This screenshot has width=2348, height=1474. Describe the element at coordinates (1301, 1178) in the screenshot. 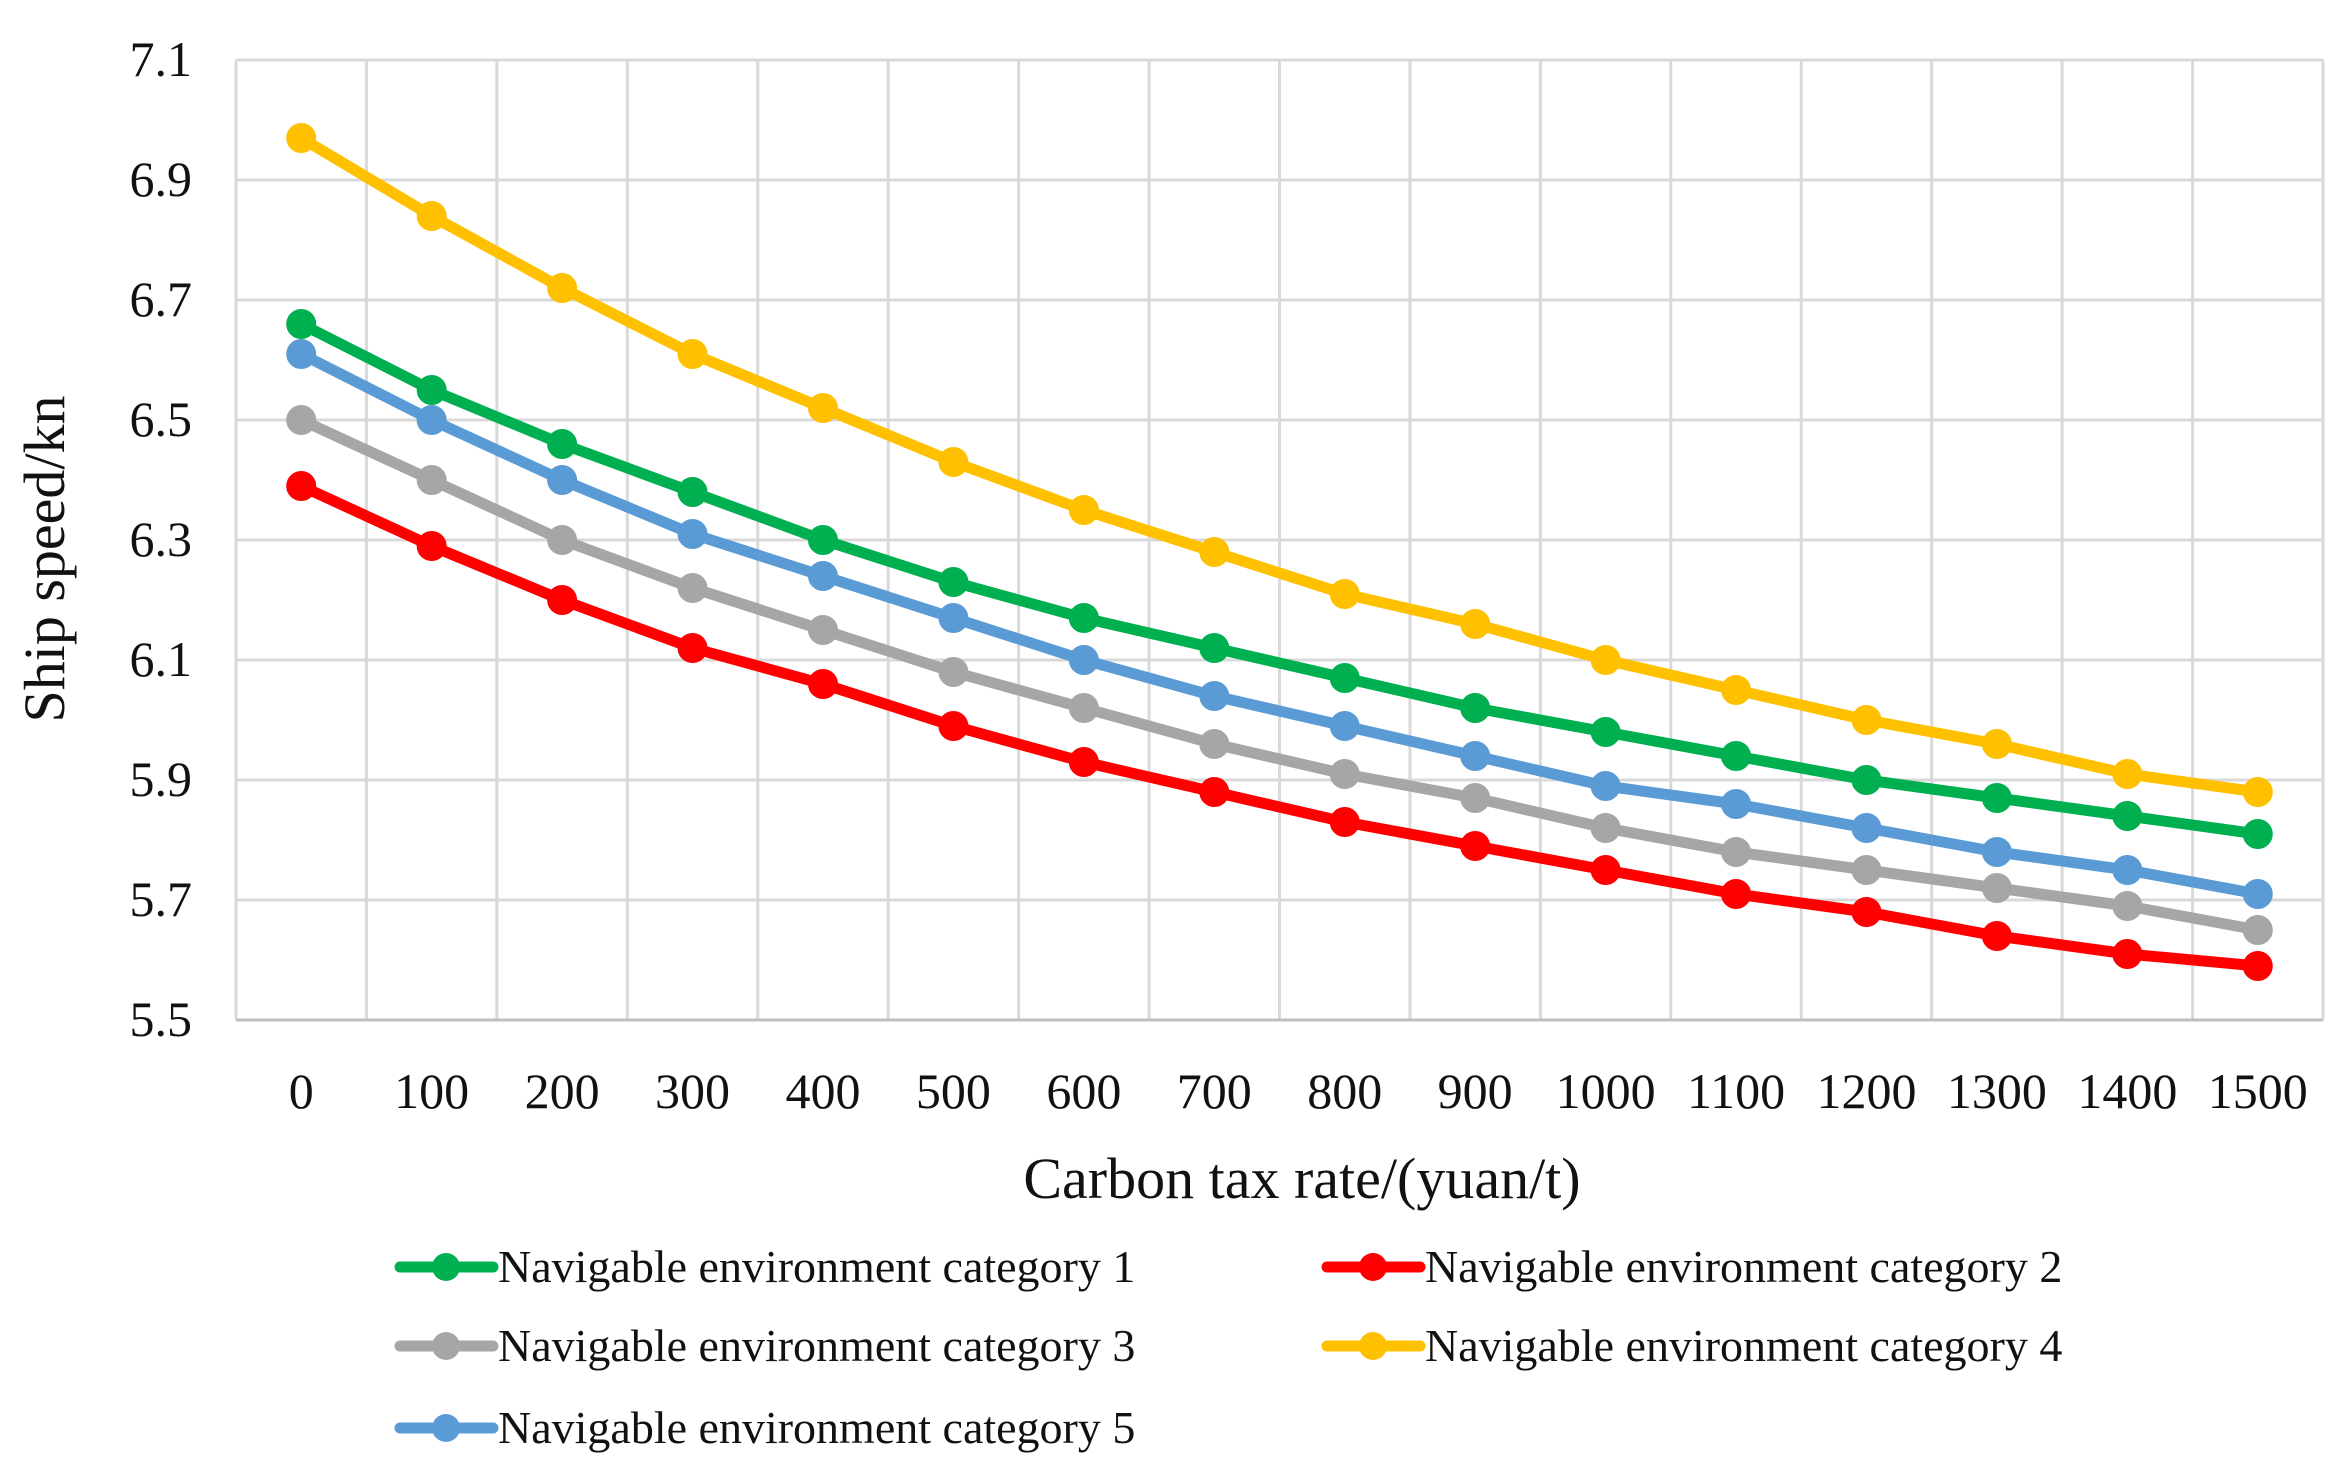

I see `x-axis-title: Carbon tax rate/(yuan/t)` at that location.